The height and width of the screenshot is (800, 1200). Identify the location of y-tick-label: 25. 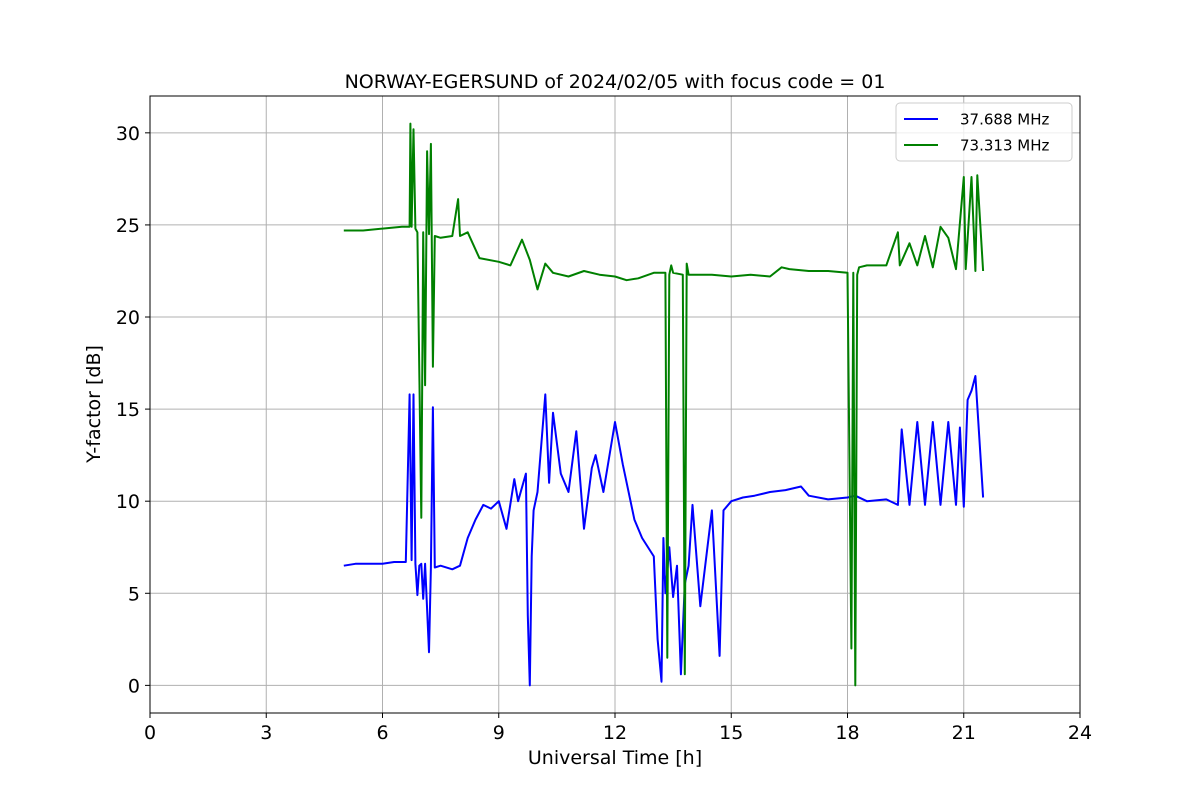
(128, 226).